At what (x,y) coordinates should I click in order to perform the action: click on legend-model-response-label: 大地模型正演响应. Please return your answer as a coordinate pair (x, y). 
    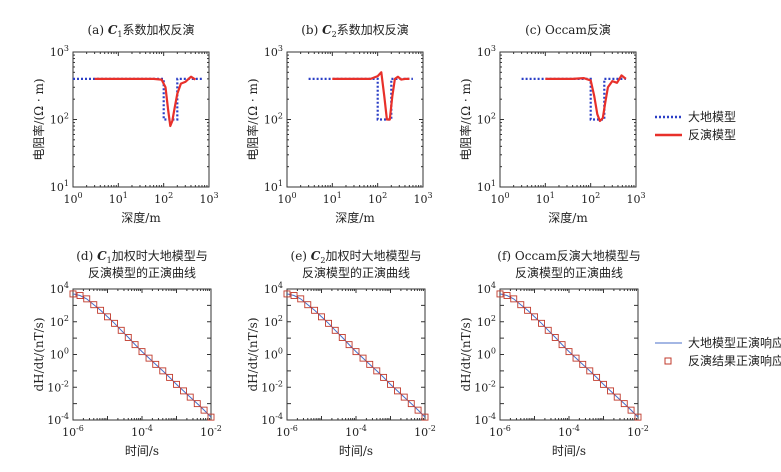
    Looking at the image, I should click on (734, 342).